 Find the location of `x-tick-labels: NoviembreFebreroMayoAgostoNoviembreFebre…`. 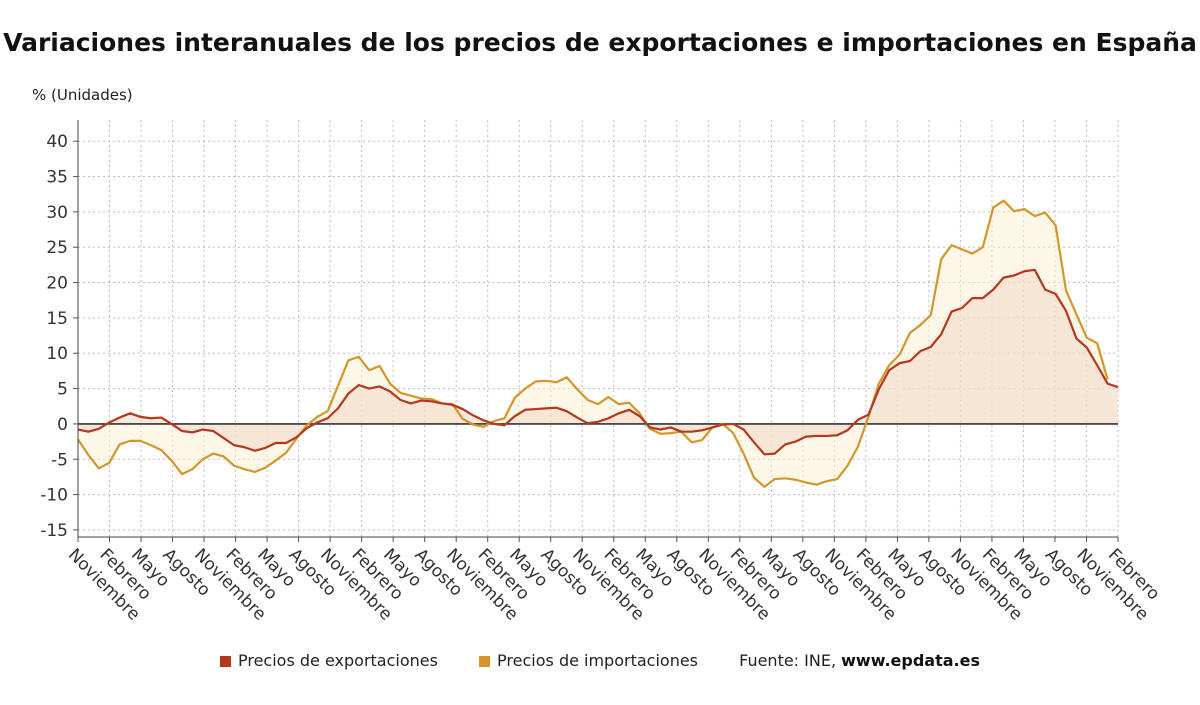

x-tick-labels: NoviembreFebreroMayoAgostoNoviembreFebre… is located at coordinates (614, 585).